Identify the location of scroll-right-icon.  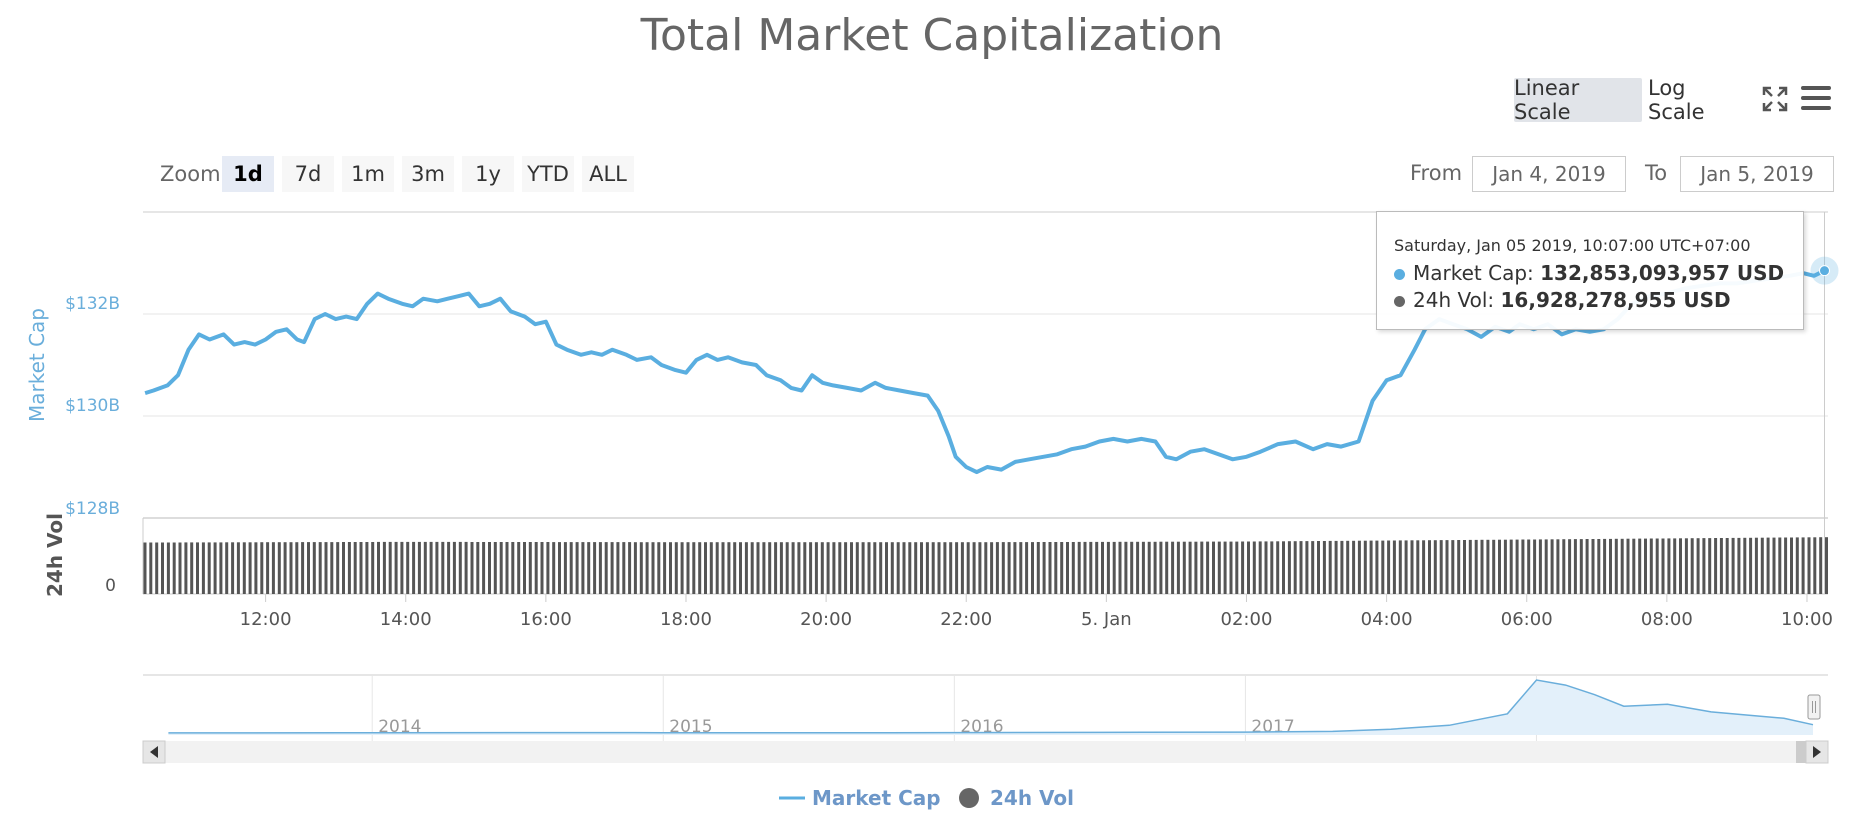
(1817, 752).